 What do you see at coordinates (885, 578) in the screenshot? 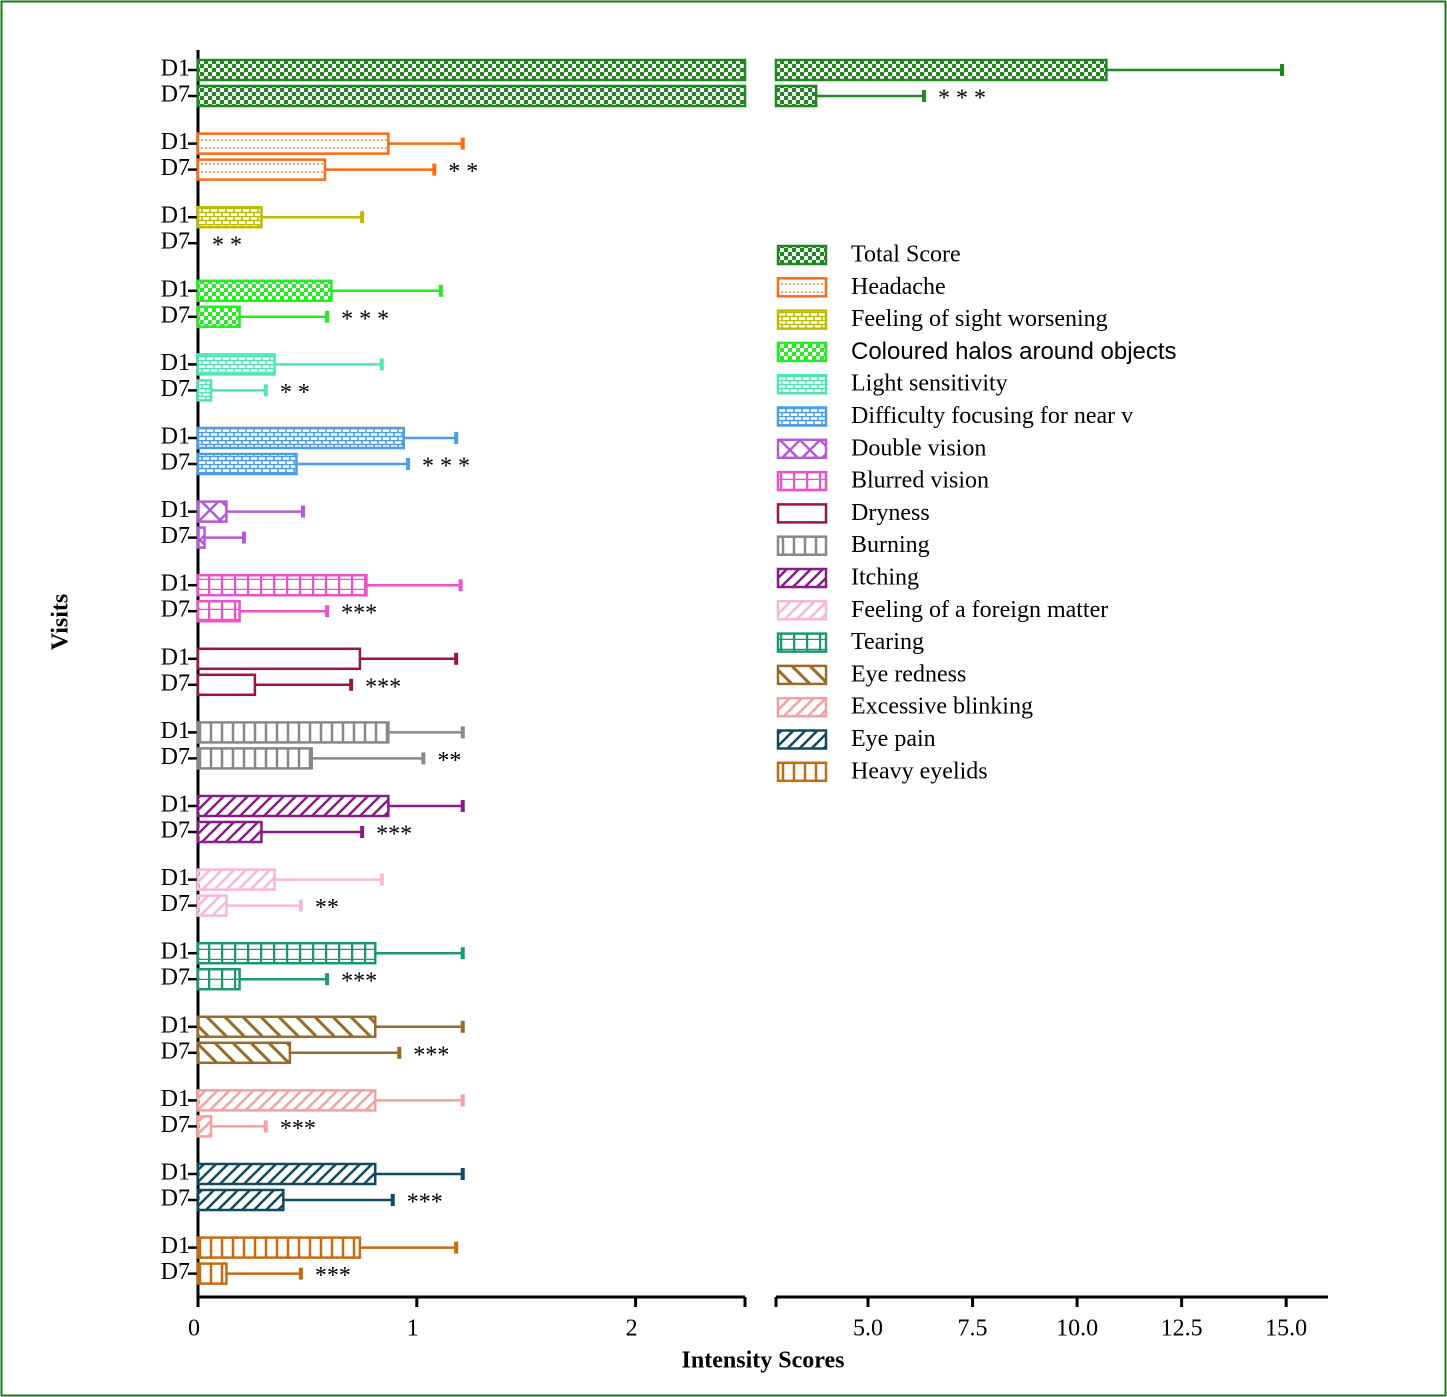
I see `legend-label: Itching` at bounding box center [885, 578].